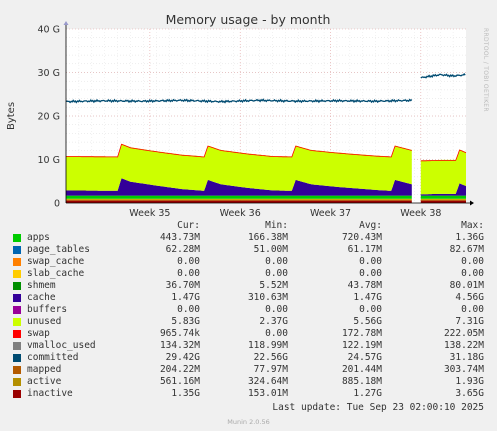 The height and width of the screenshot is (431, 497). I want to click on legend-min: 166.38M, so click(267, 237).